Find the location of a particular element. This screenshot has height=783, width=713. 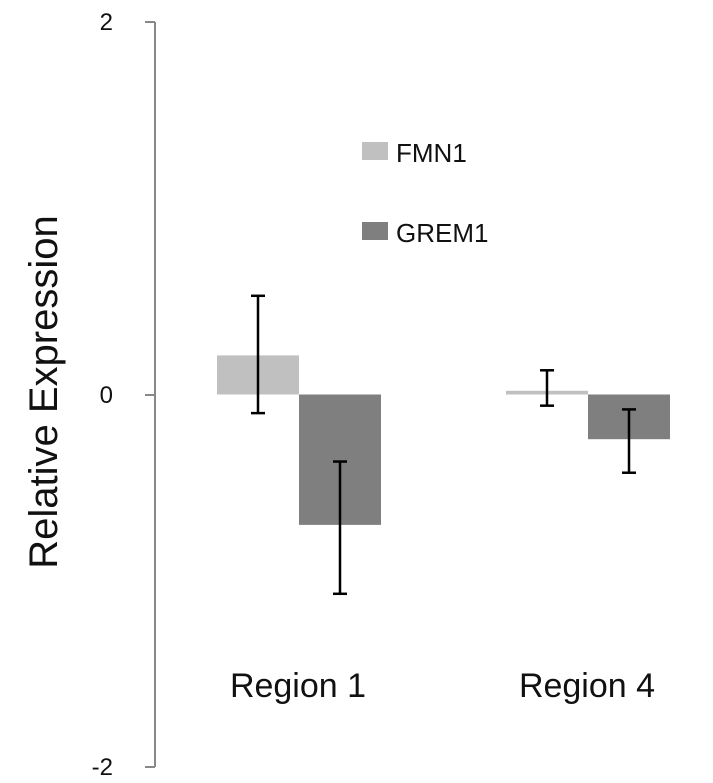

legend-swatch-fmn1 is located at coordinates (375, 151).